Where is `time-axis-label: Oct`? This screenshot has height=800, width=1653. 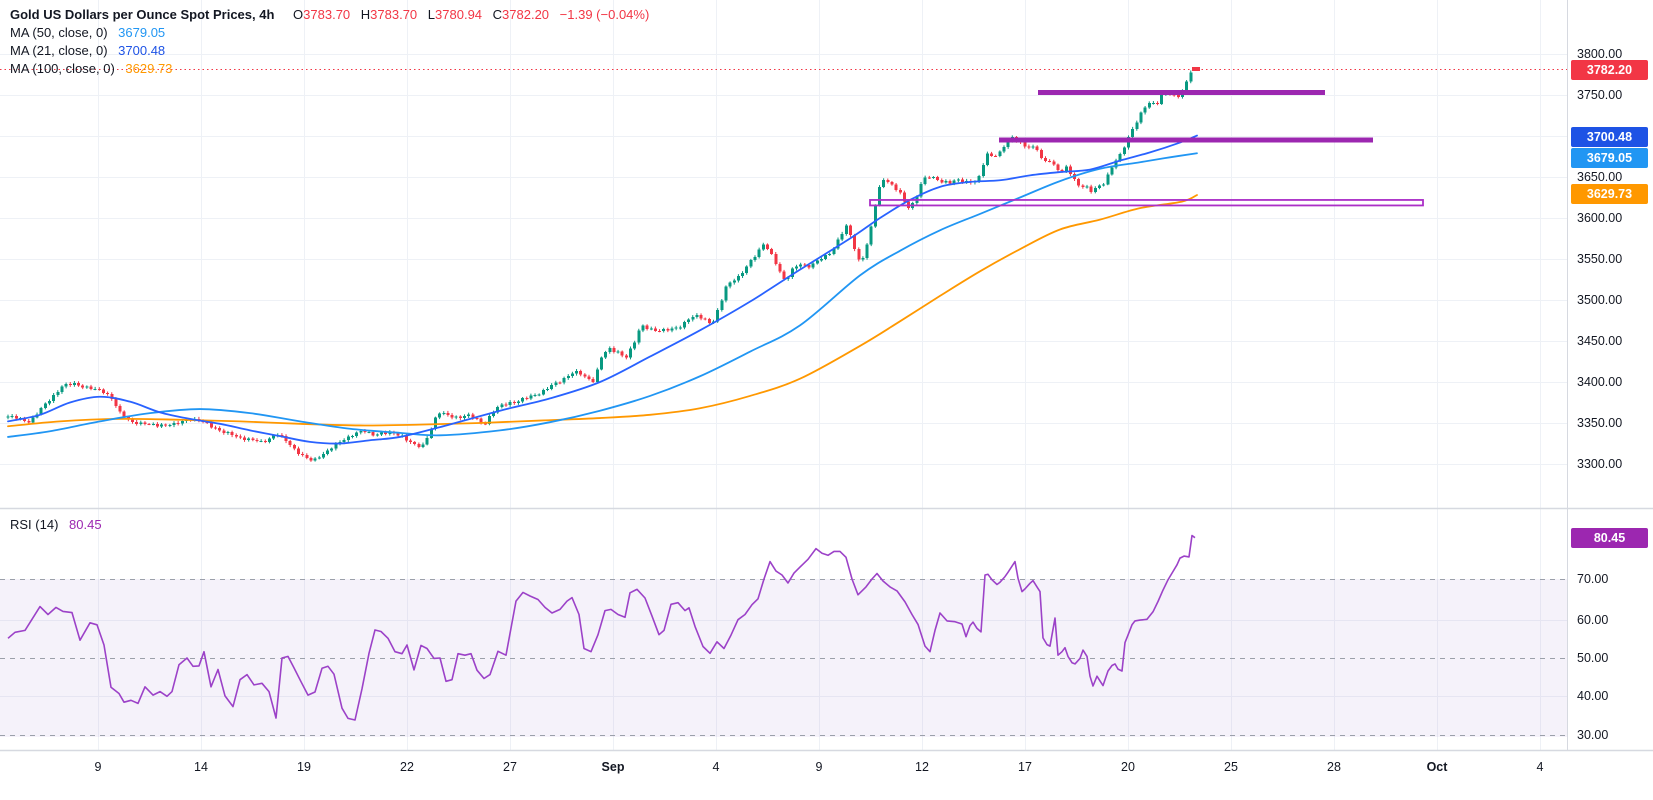 time-axis-label: Oct is located at coordinates (1437, 767).